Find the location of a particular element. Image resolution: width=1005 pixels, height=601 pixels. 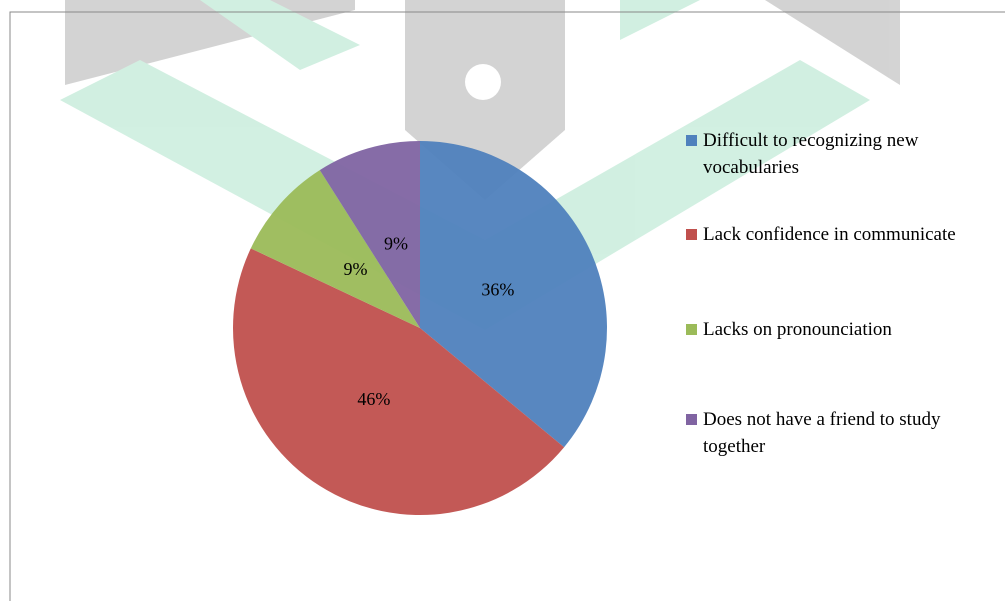

data-label: 36% is located at coordinates (497, 289).